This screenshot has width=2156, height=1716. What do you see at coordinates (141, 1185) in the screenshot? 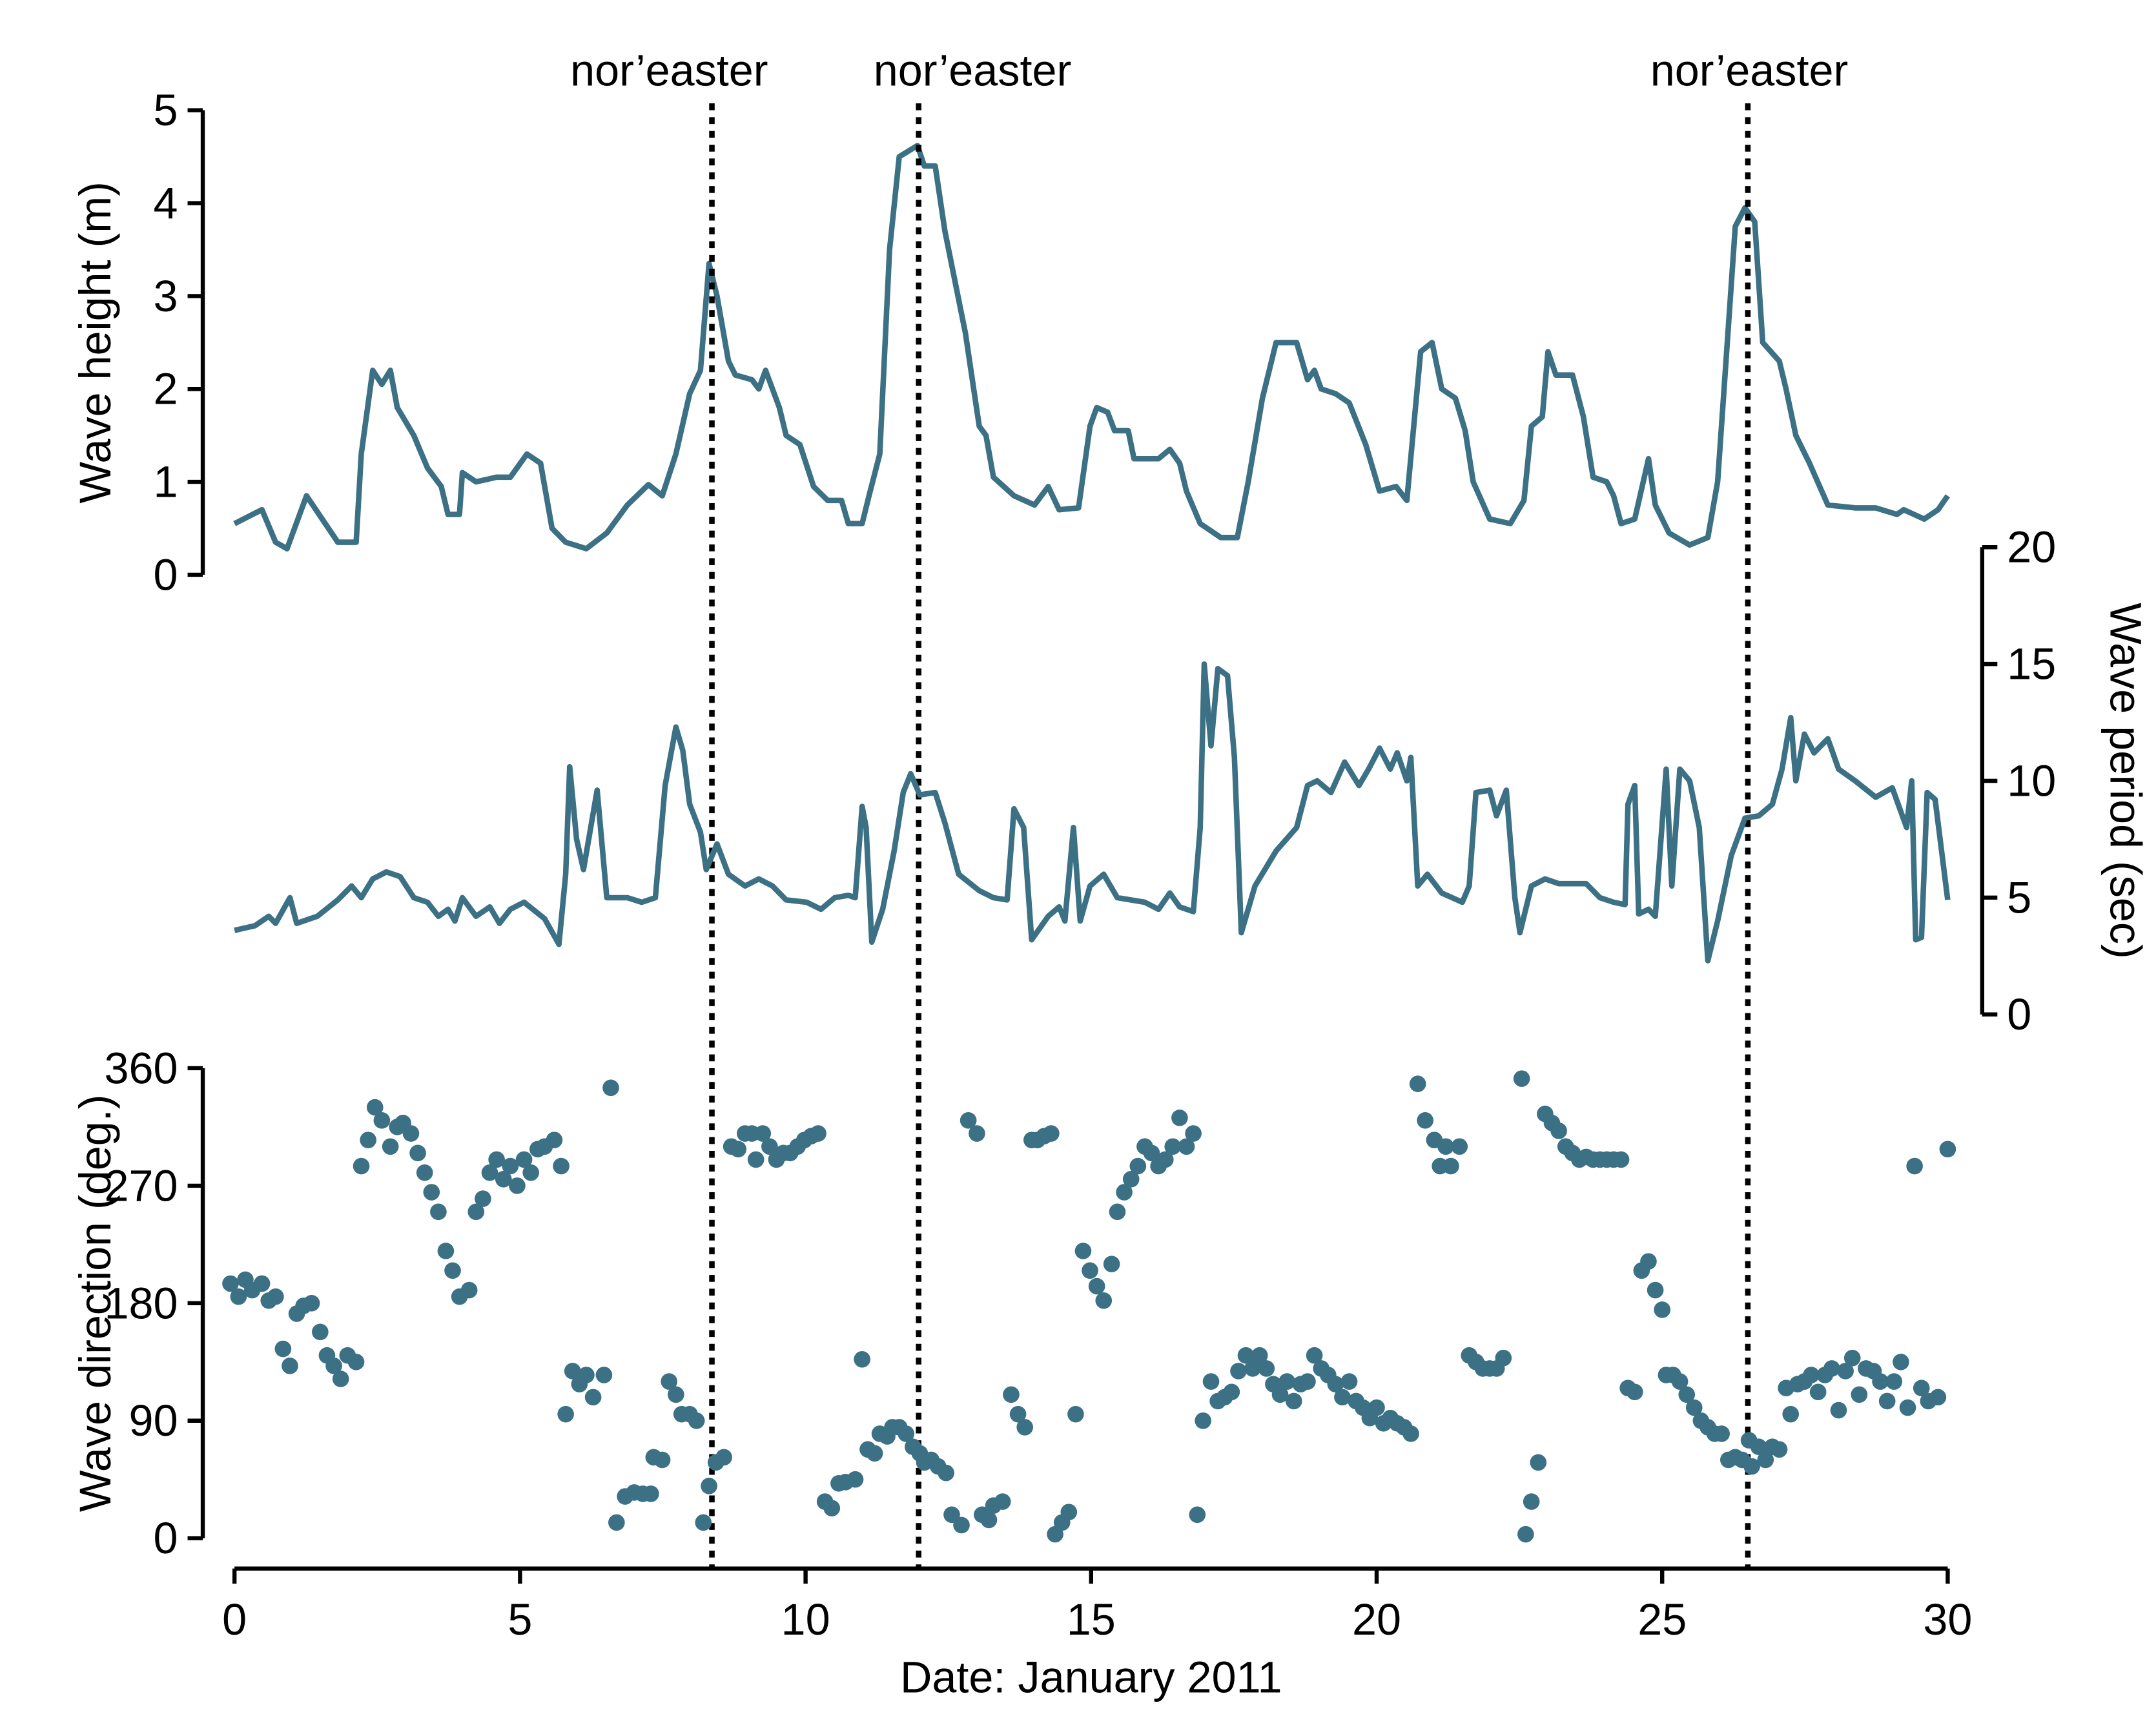
I see `y-tick-label: 270` at bounding box center [141, 1185].